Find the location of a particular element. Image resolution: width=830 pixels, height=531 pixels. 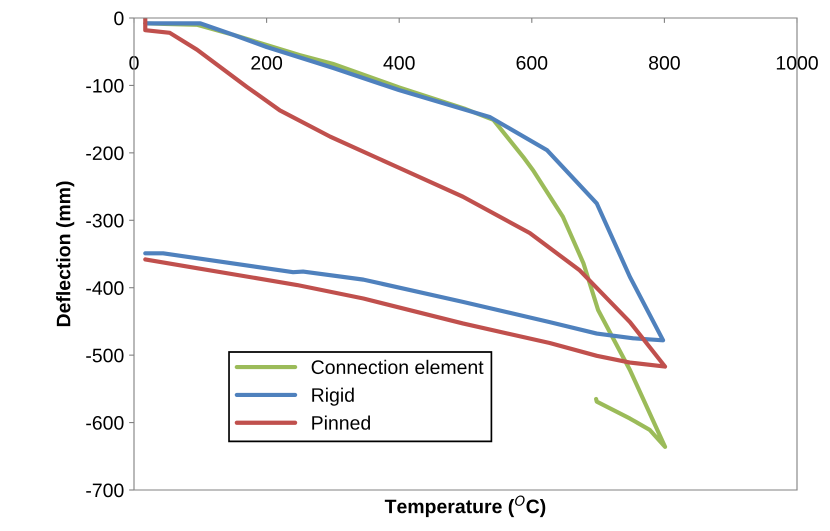

y-tick-label: -300 is located at coordinates (105, 221).